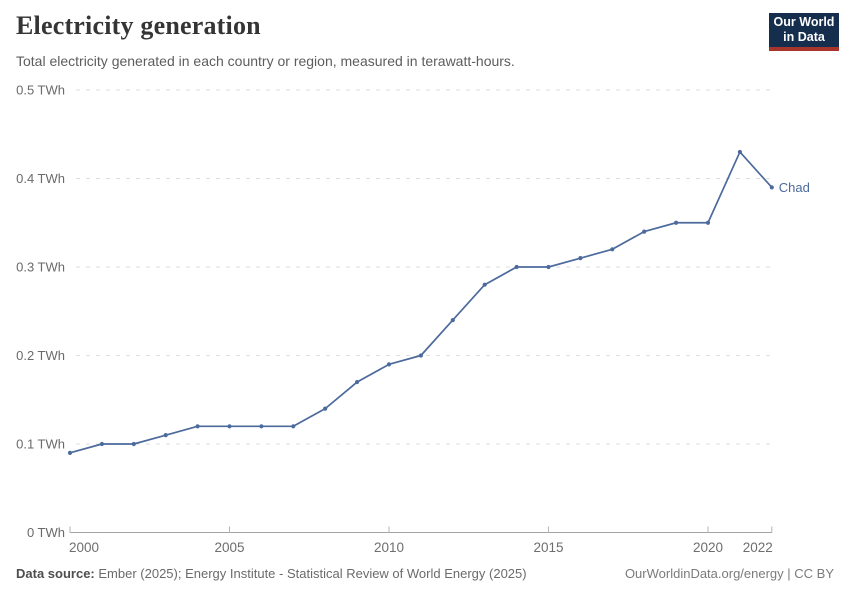  Describe the element at coordinates (40, 355) in the screenshot. I see `y-axis-tick-label: 0.2 TWh` at that location.